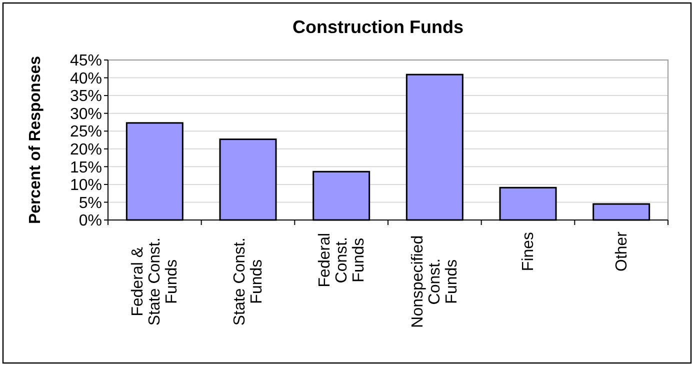 This screenshot has height=368, width=696. I want to click on x-tick-label: Nonspecified Const. Funds, so click(435, 281).